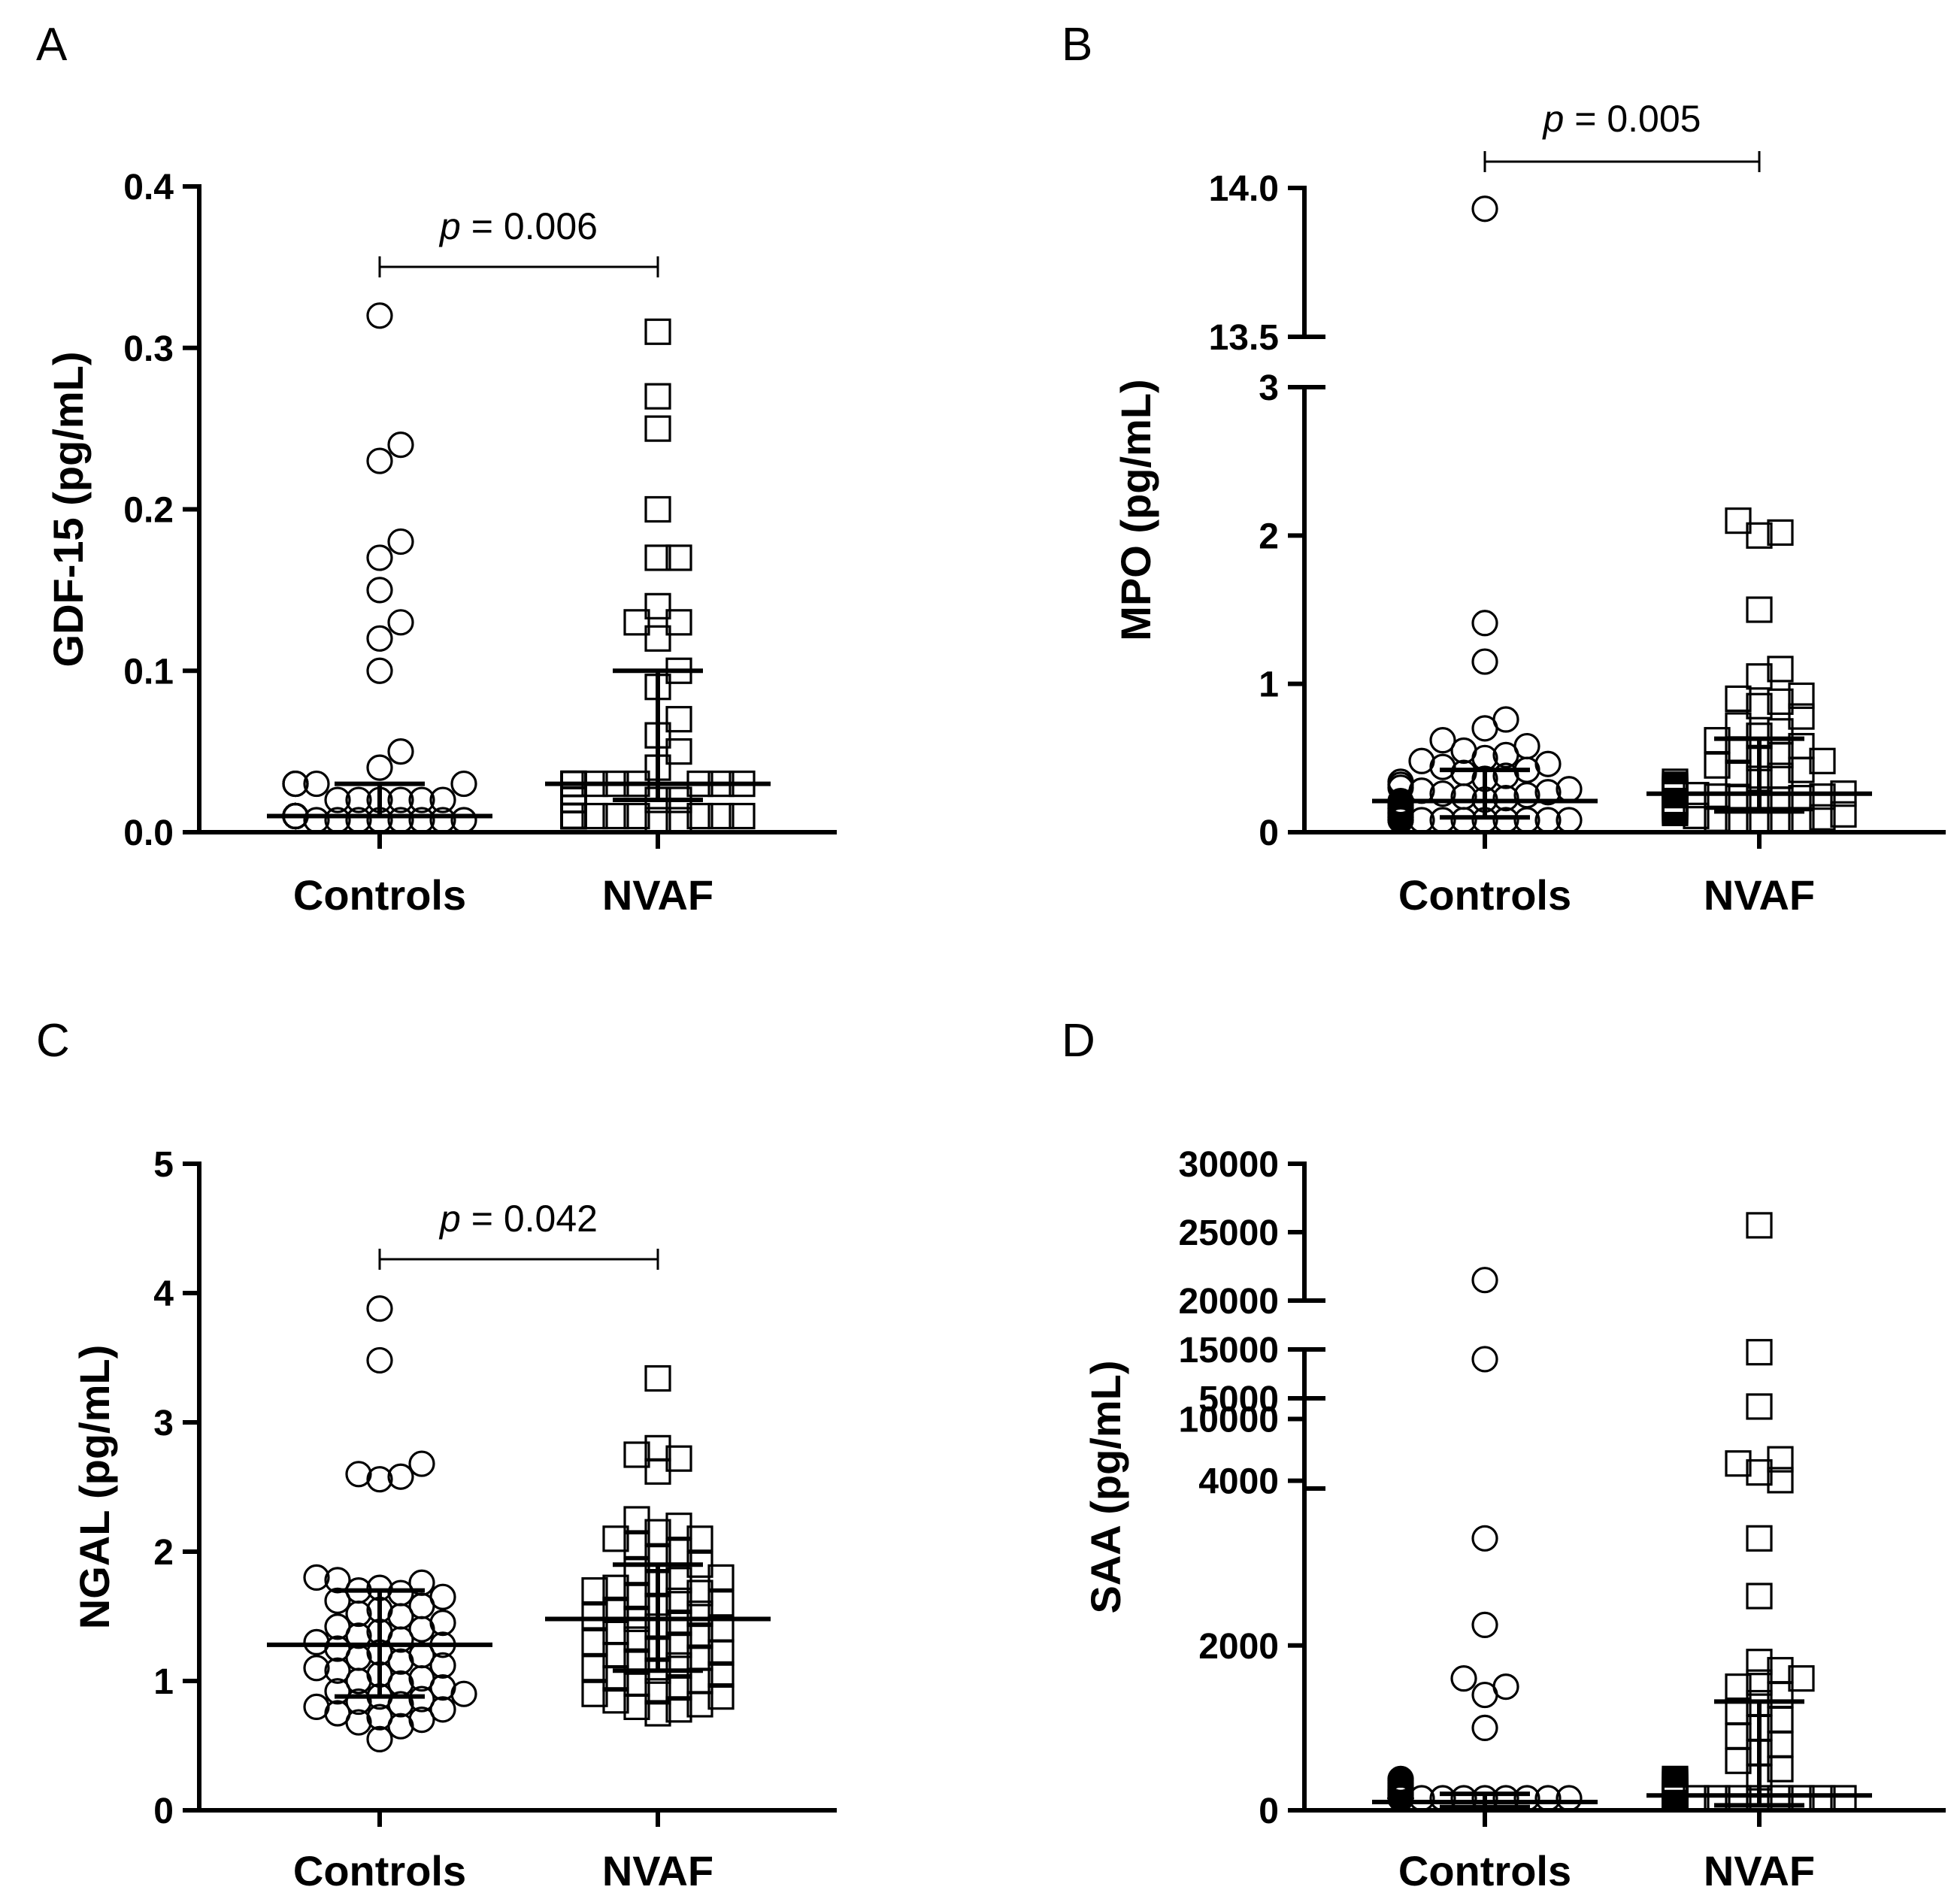 This screenshot has height=1902, width=1960. I want to click on p-value-label: p = 0.005, so click(1621, 119).